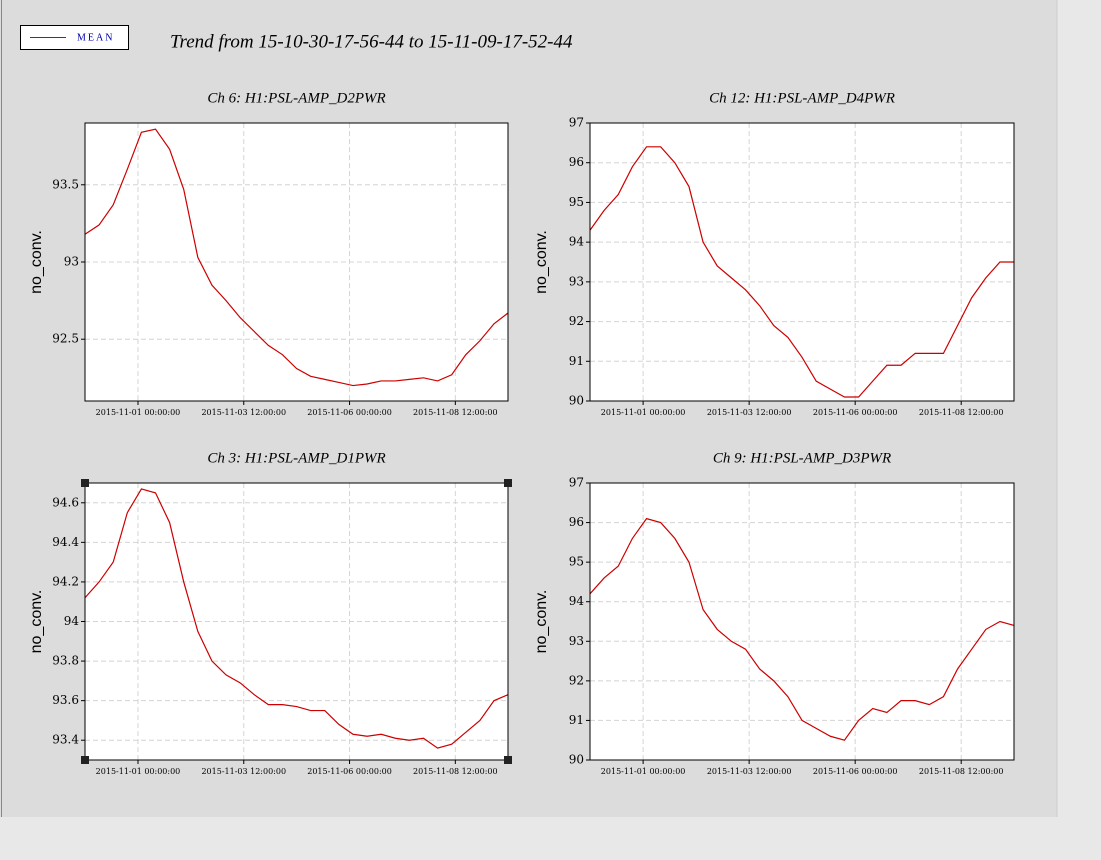 The height and width of the screenshot is (860, 1101). Describe the element at coordinates (65, 542) in the screenshot. I see `y-tick-label: 94.4` at that location.